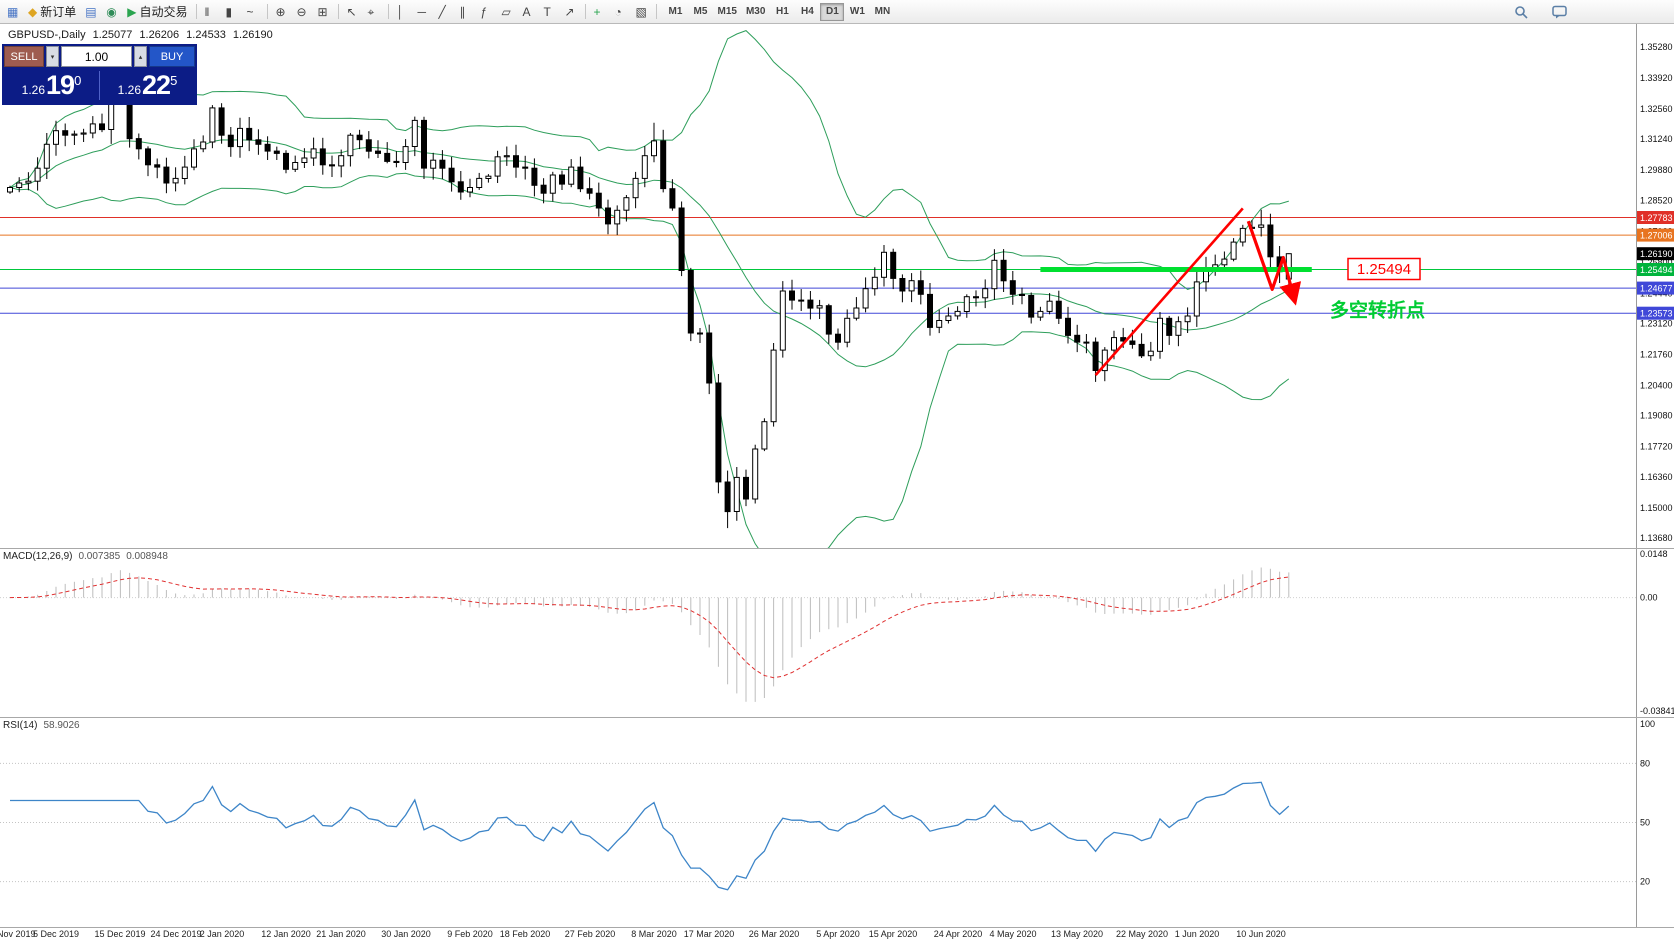  What do you see at coordinates (52, 56) in the screenshot?
I see `volume-decrease-button: ▾` at bounding box center [52, 56].